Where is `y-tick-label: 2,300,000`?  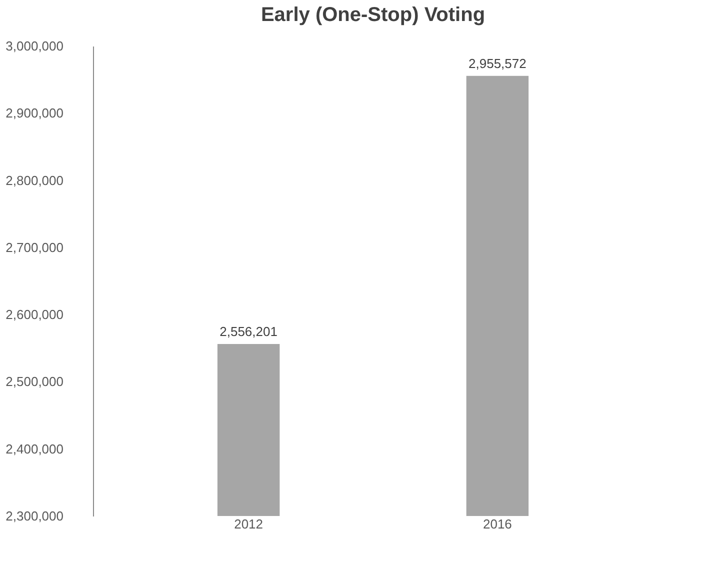 y-tick-label: 2,300,000 is located at coordinates (35, 516).